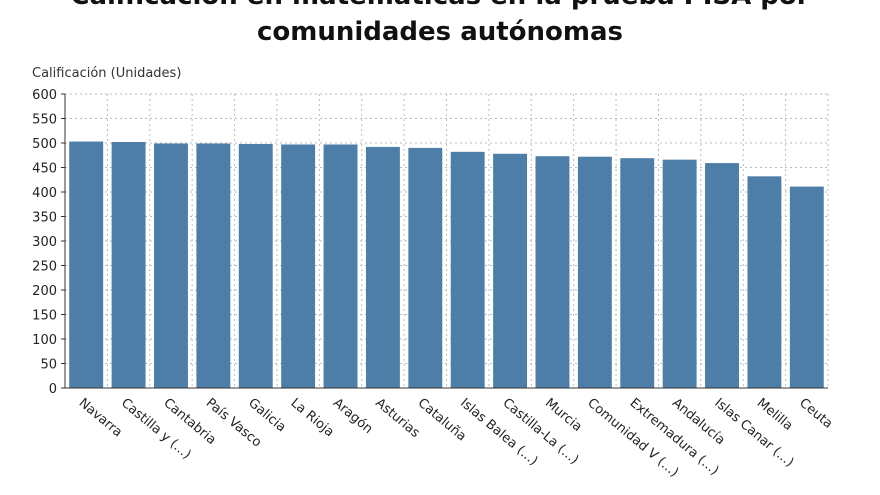 Image resolution: width=880 pixels, height=495 pixels. Describe the element at coordinates (312, 418) in the screenshot. I see `x-tick-label: La Rioja` at that location.